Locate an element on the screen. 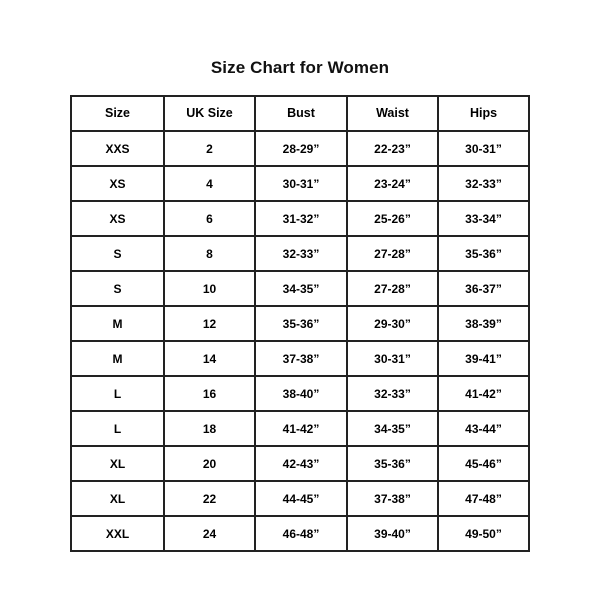 Image resolution: width=600 pixels, height=600 pixels. cell-bust: 34-35” is located at coordinates (301, 288).